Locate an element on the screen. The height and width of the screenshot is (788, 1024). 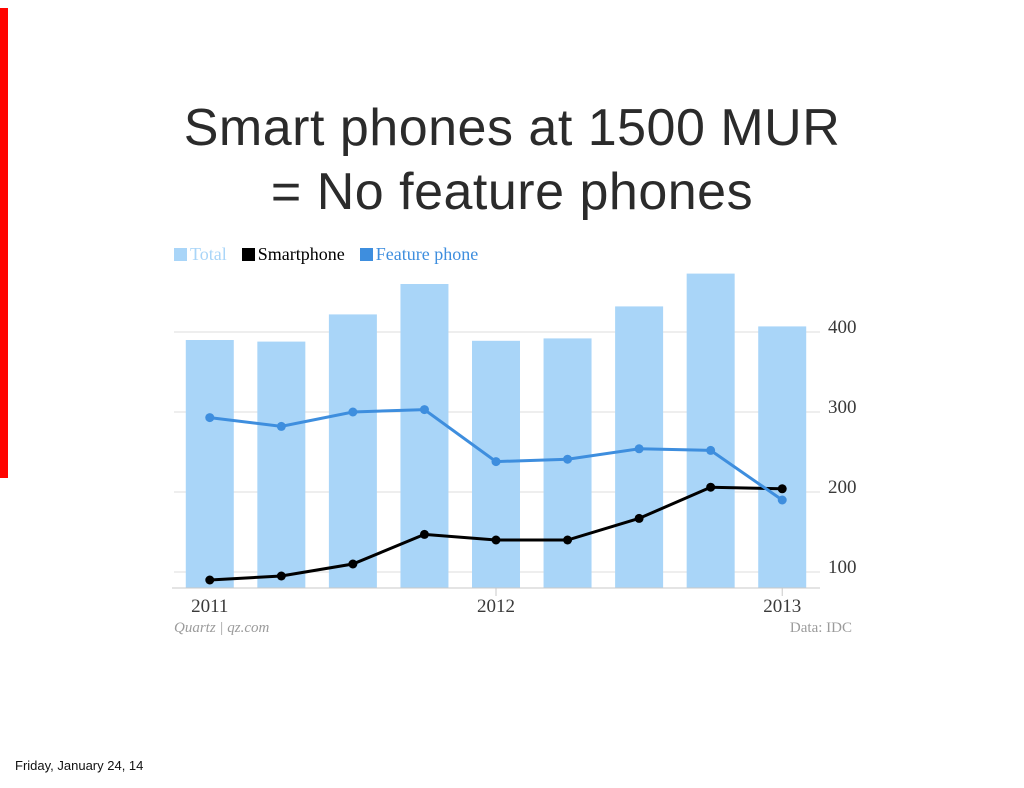
chart-legend: Total Smartphone Feature phone is located at coordinates (326, 254).